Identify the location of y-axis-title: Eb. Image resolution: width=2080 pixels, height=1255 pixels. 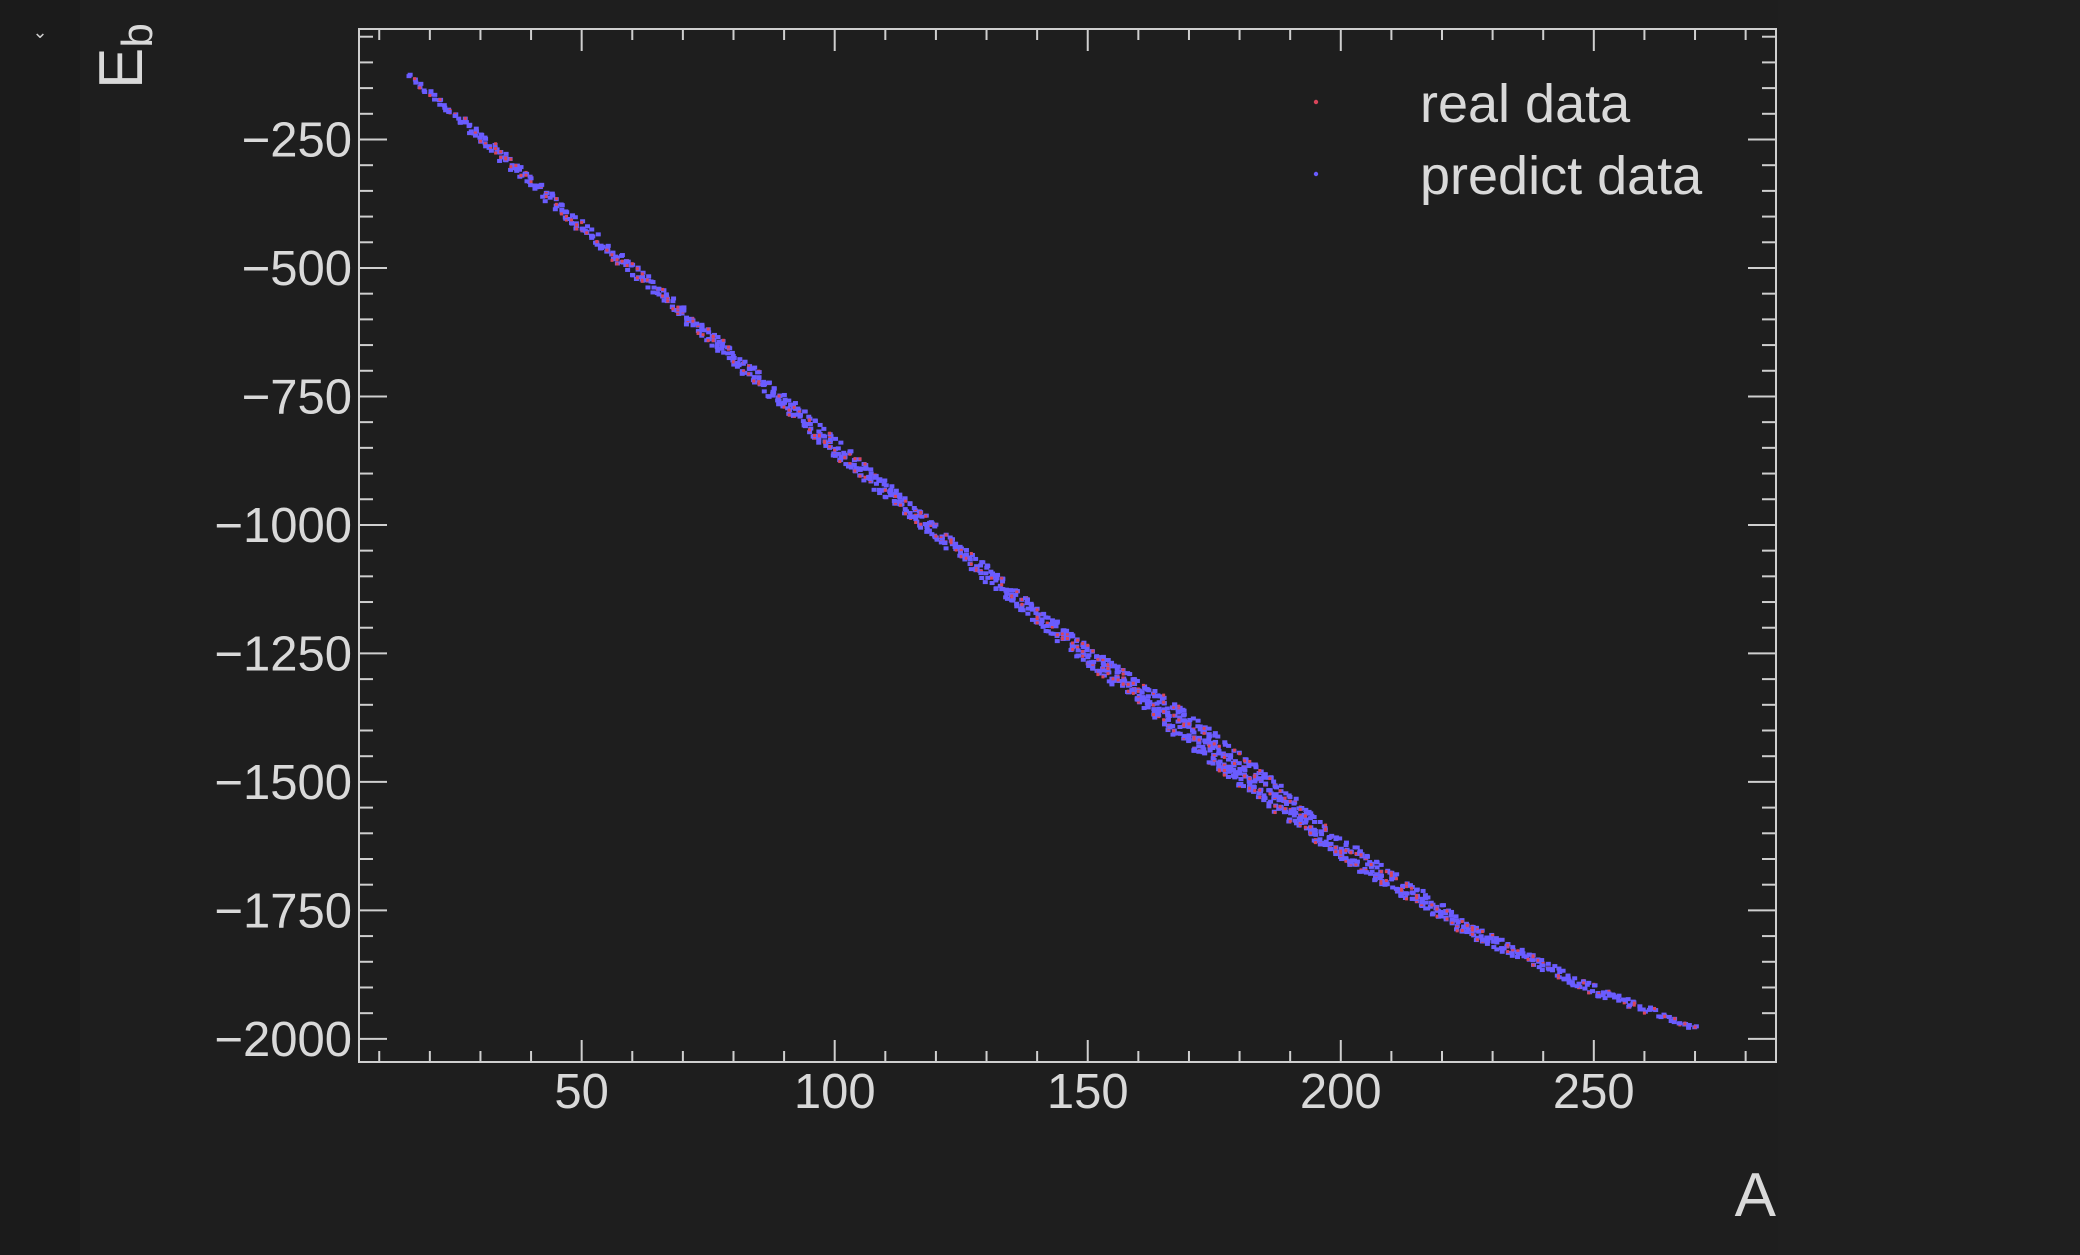
(124, 56).